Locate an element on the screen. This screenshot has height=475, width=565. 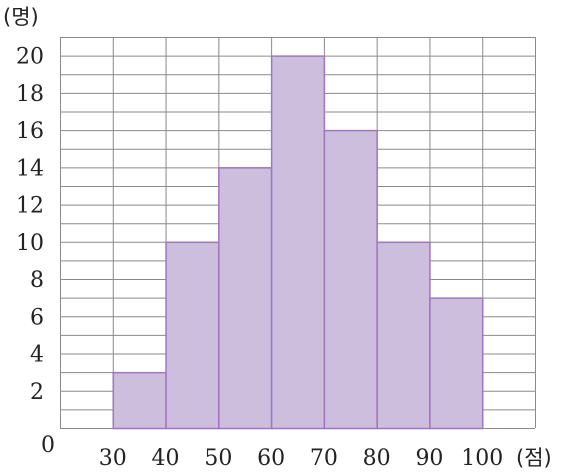
y-tick-label: 12 is located at coordinates (30, 206).